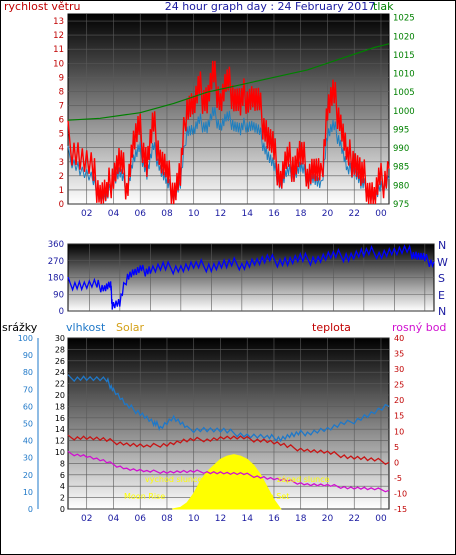 The height and width of the screenshot is (555, 456). Describe the element at coordinates (399, 431) in the screenshot. I see `y-temperature-tick-label: 10` at that location.